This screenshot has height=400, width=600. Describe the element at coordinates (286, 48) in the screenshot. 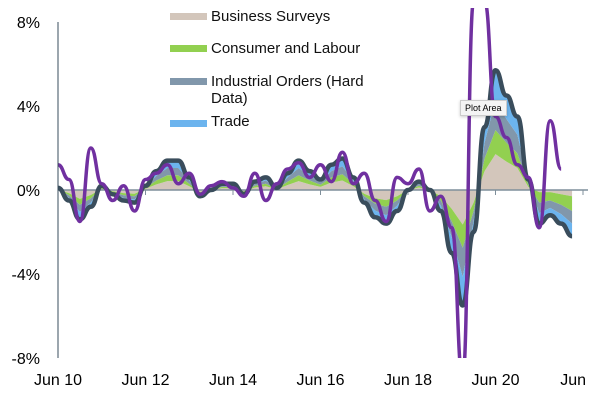

I see `legend-label: Consumer and Labour` at that location.